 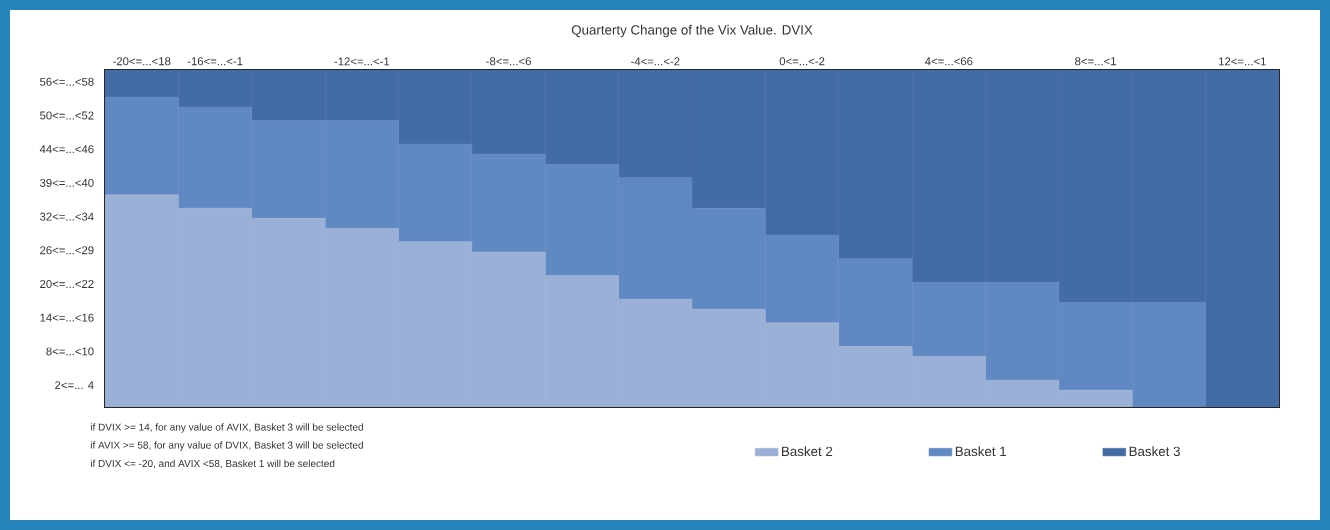 I want to click on chart-title: Quarterty Change of the Vix Value. DVIX, so click(x=692, y=31).